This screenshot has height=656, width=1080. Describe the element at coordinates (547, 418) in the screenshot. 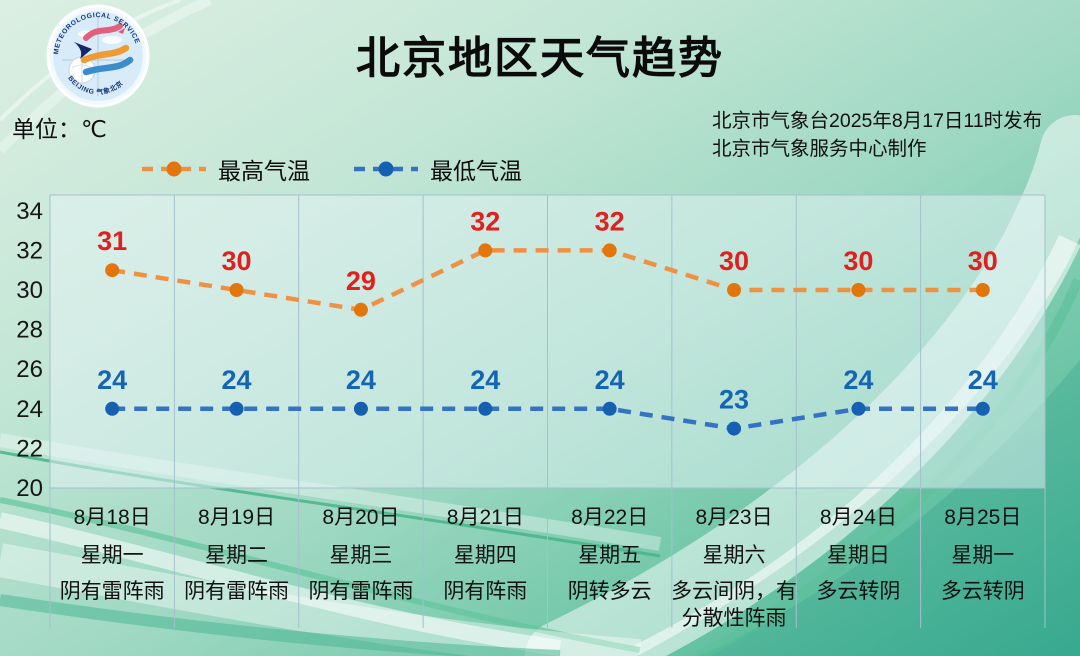

I see `low-temp-line` at that location.